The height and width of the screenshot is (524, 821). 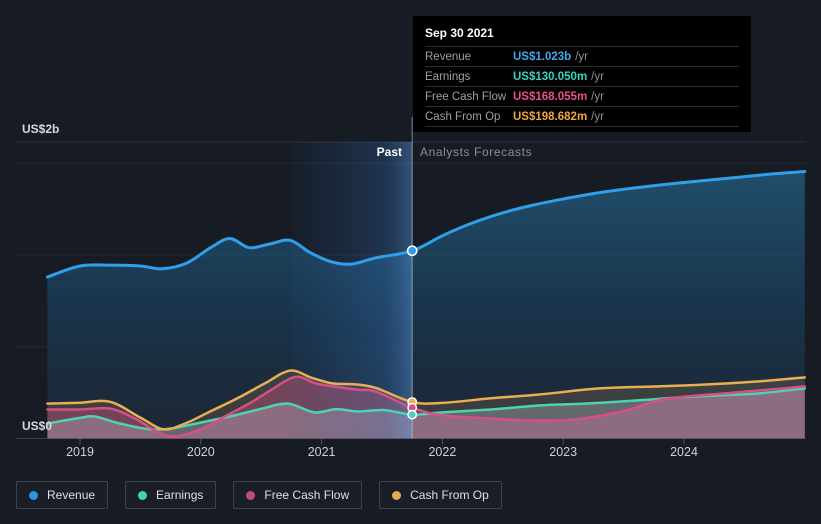 What do you see at coordinates (71, 495) in the screenshot?
I see `legend-label-revenue: Revenue` at bounding box center [71, 495].